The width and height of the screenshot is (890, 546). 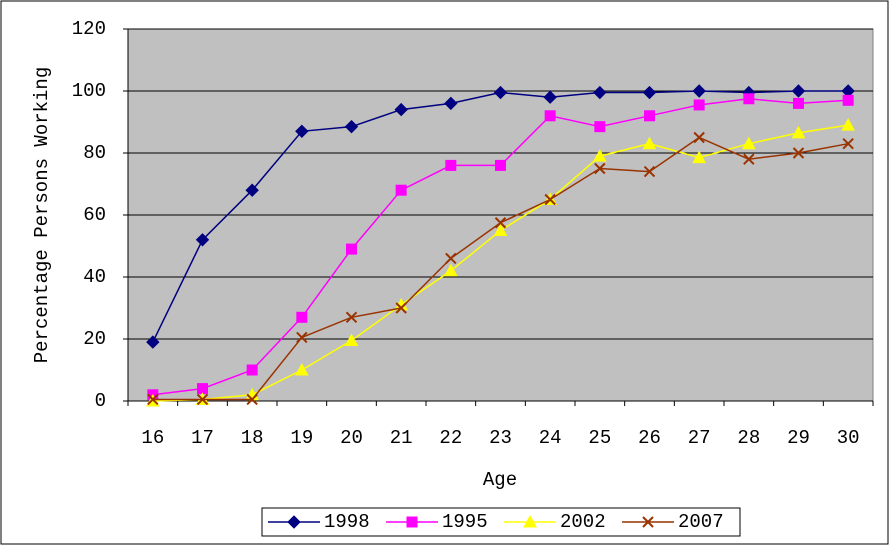 I want to click on x-tick-label: 29, so click(x=798, y=438).